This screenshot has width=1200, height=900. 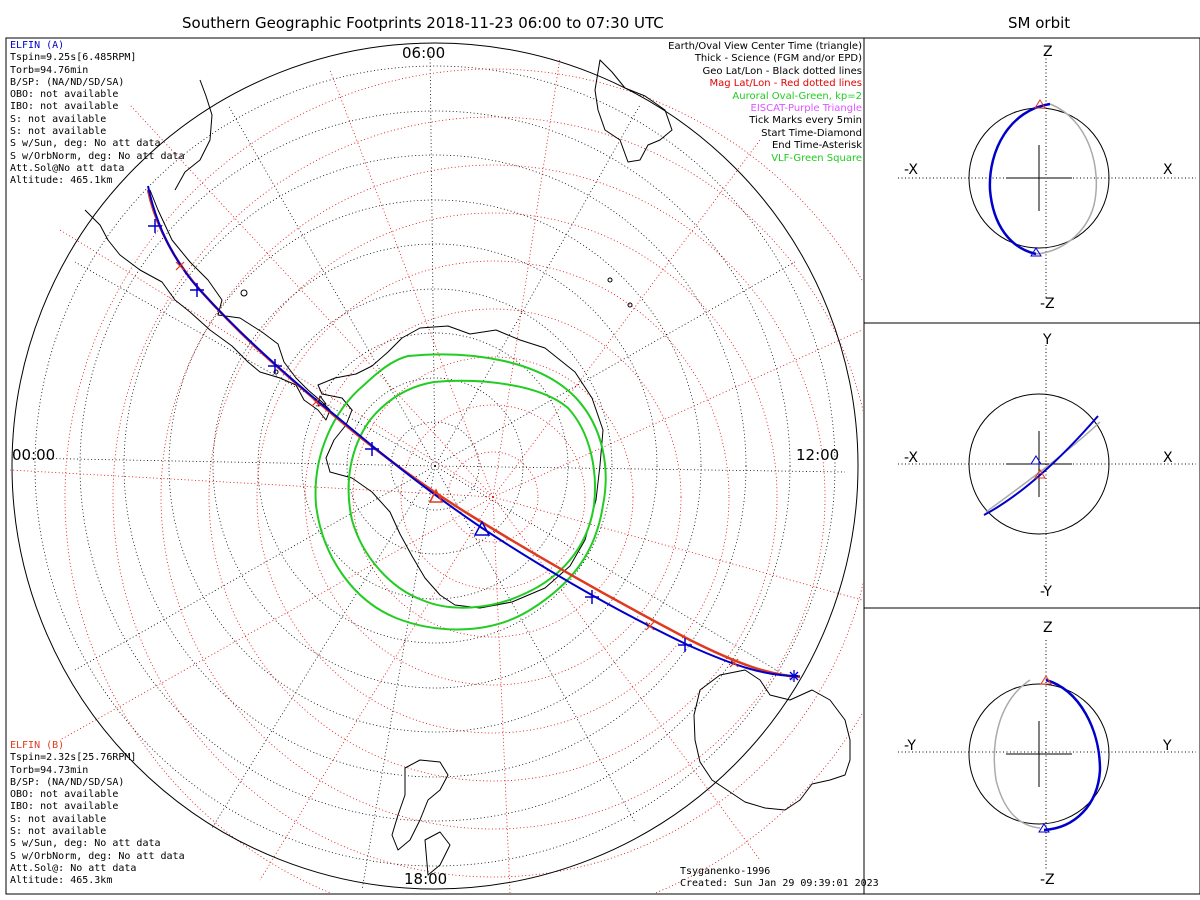 I want to click on sm-2-left: -X, so click(x=911, y=458).